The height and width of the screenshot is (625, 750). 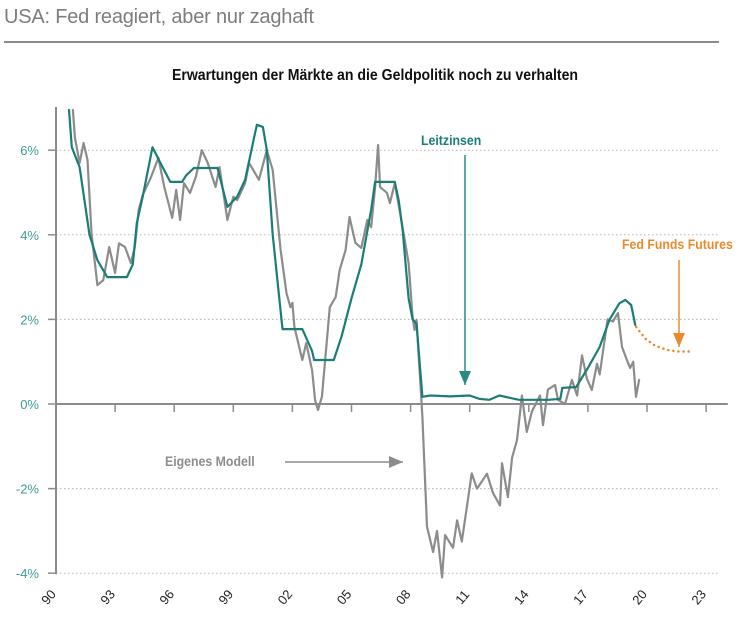 I want to click on modell-arrow-head, so click(x=396, y=462).